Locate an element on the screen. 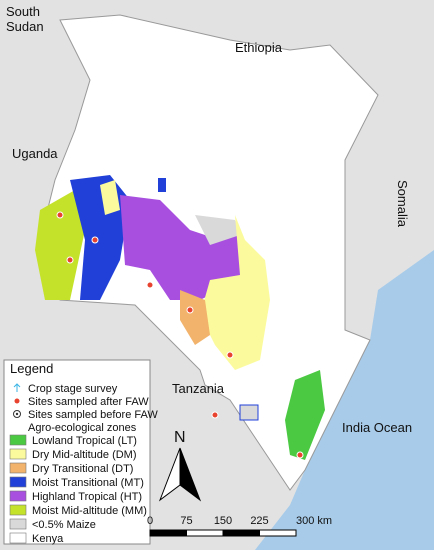 The height and width of the screenshot is (555, 434). legend-label: Sites sampled before FAW is located at coordinates (93, 415).